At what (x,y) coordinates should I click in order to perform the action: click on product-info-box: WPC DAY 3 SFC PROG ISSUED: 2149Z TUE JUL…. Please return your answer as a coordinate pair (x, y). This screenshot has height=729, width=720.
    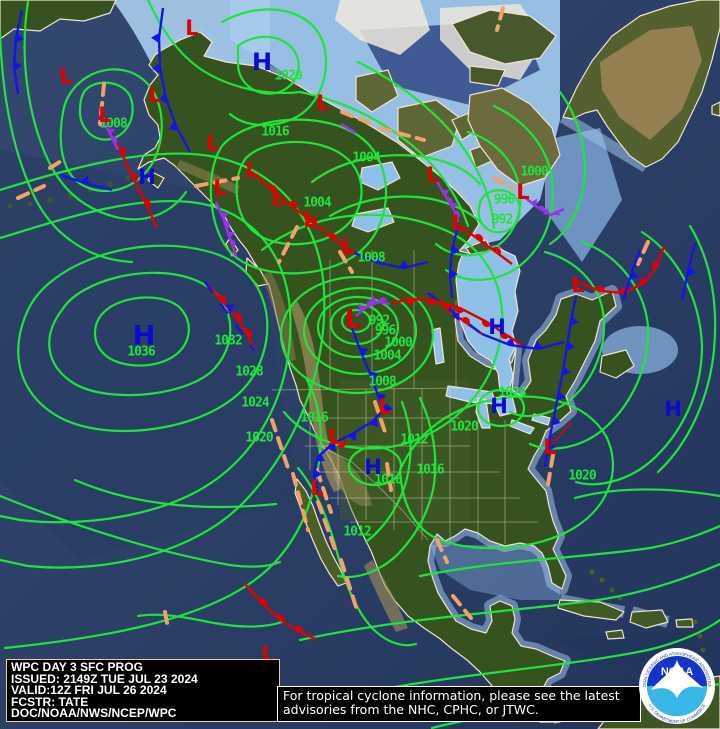
    Looking at the image, I should click on (143, 690).